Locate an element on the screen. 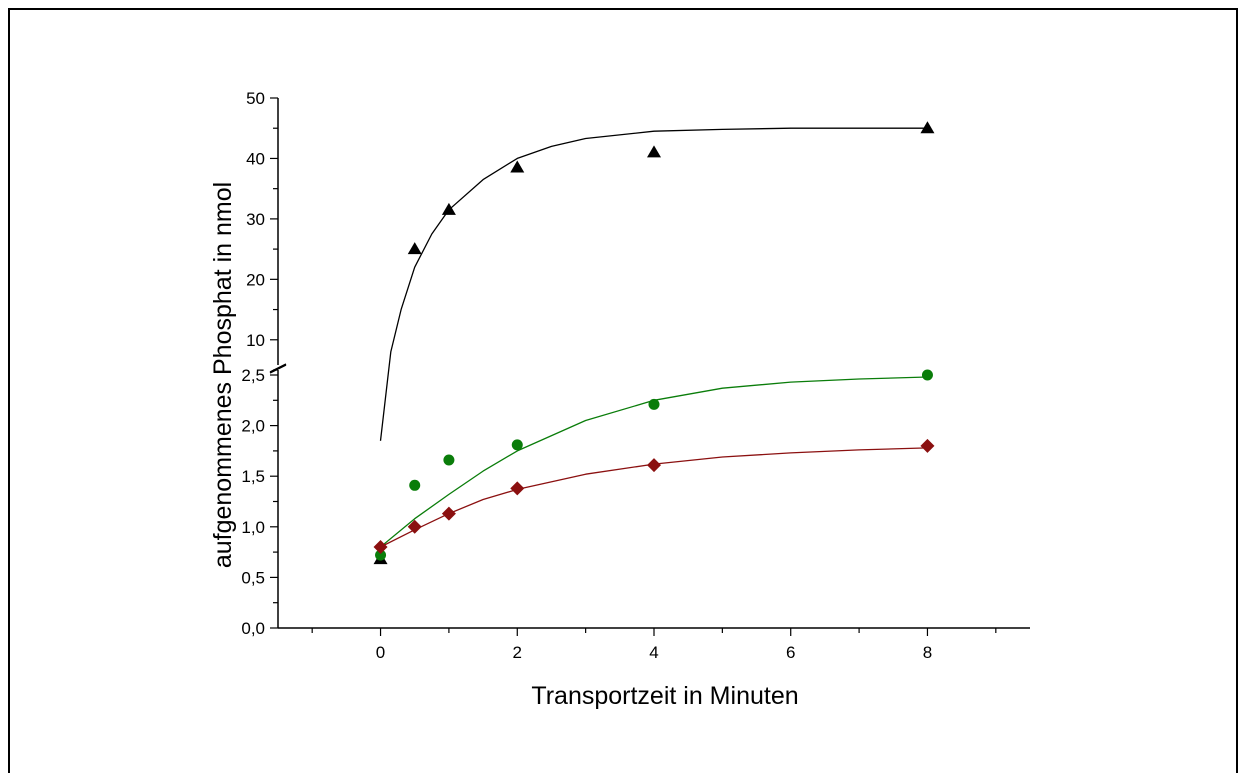  x-tick-label: 8 is located at coordinates (927, 652).